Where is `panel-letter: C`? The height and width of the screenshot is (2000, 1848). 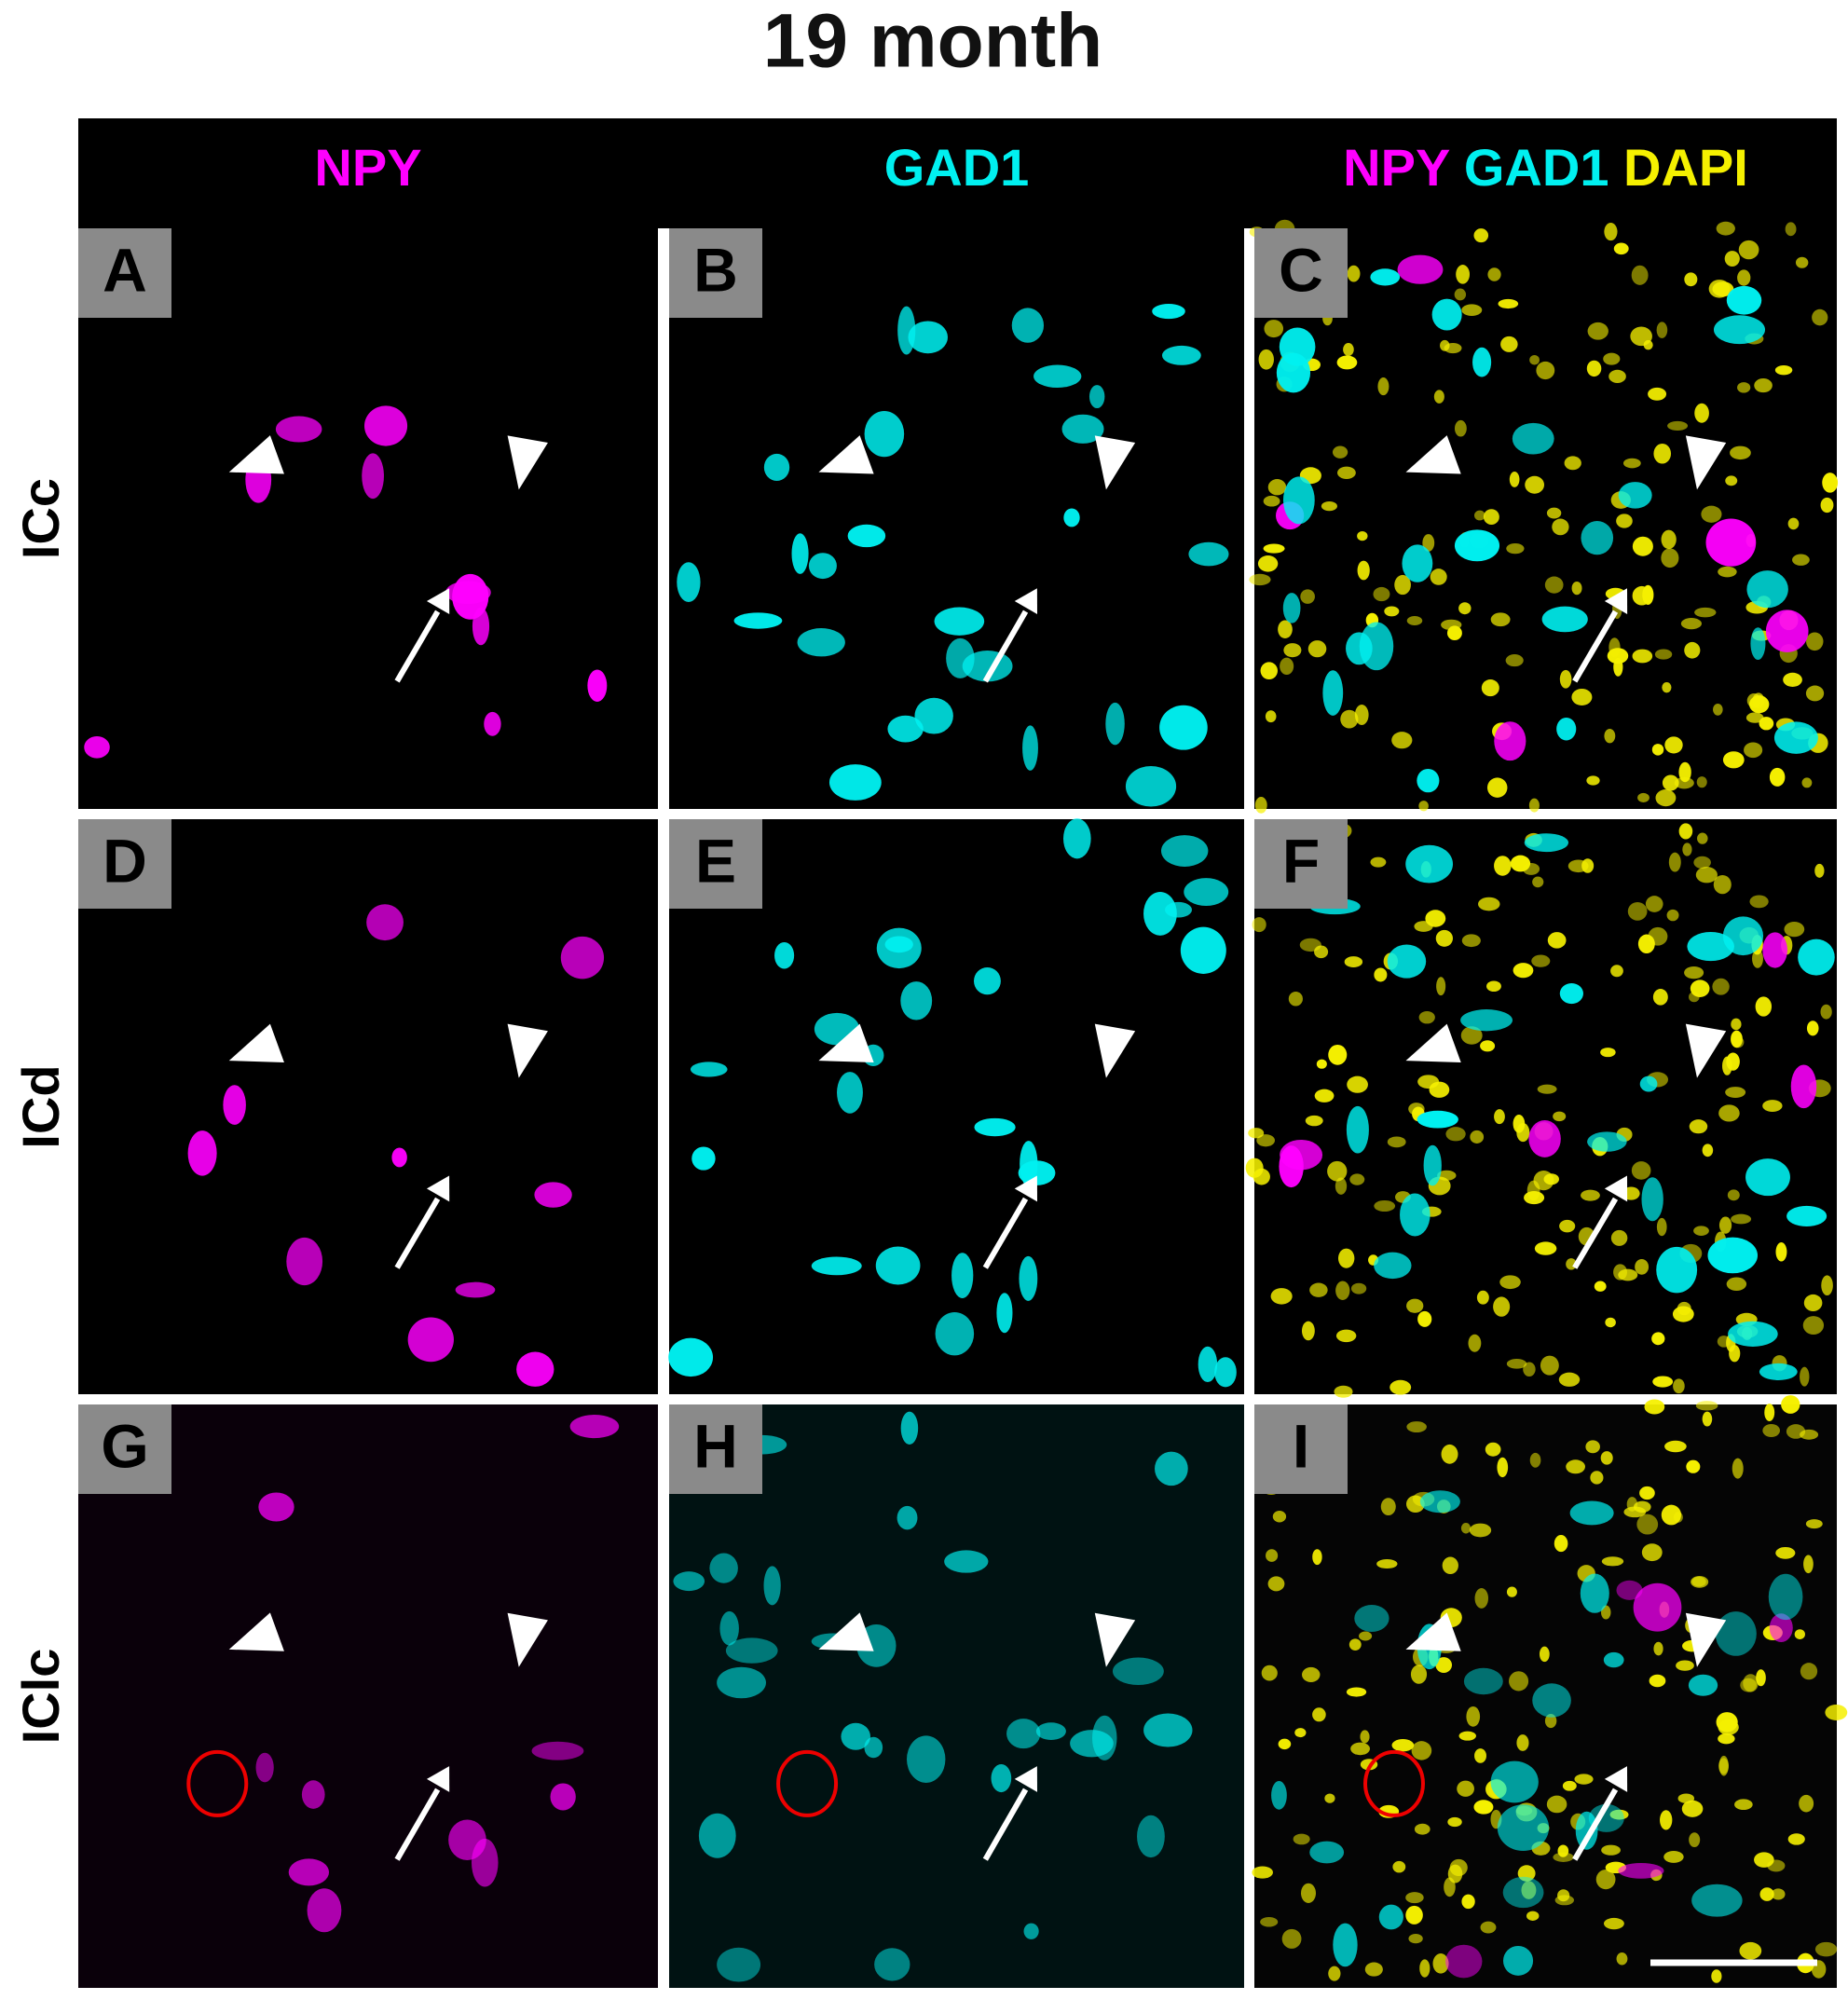 panel-letter: C is located at coordinates (1301, 269).